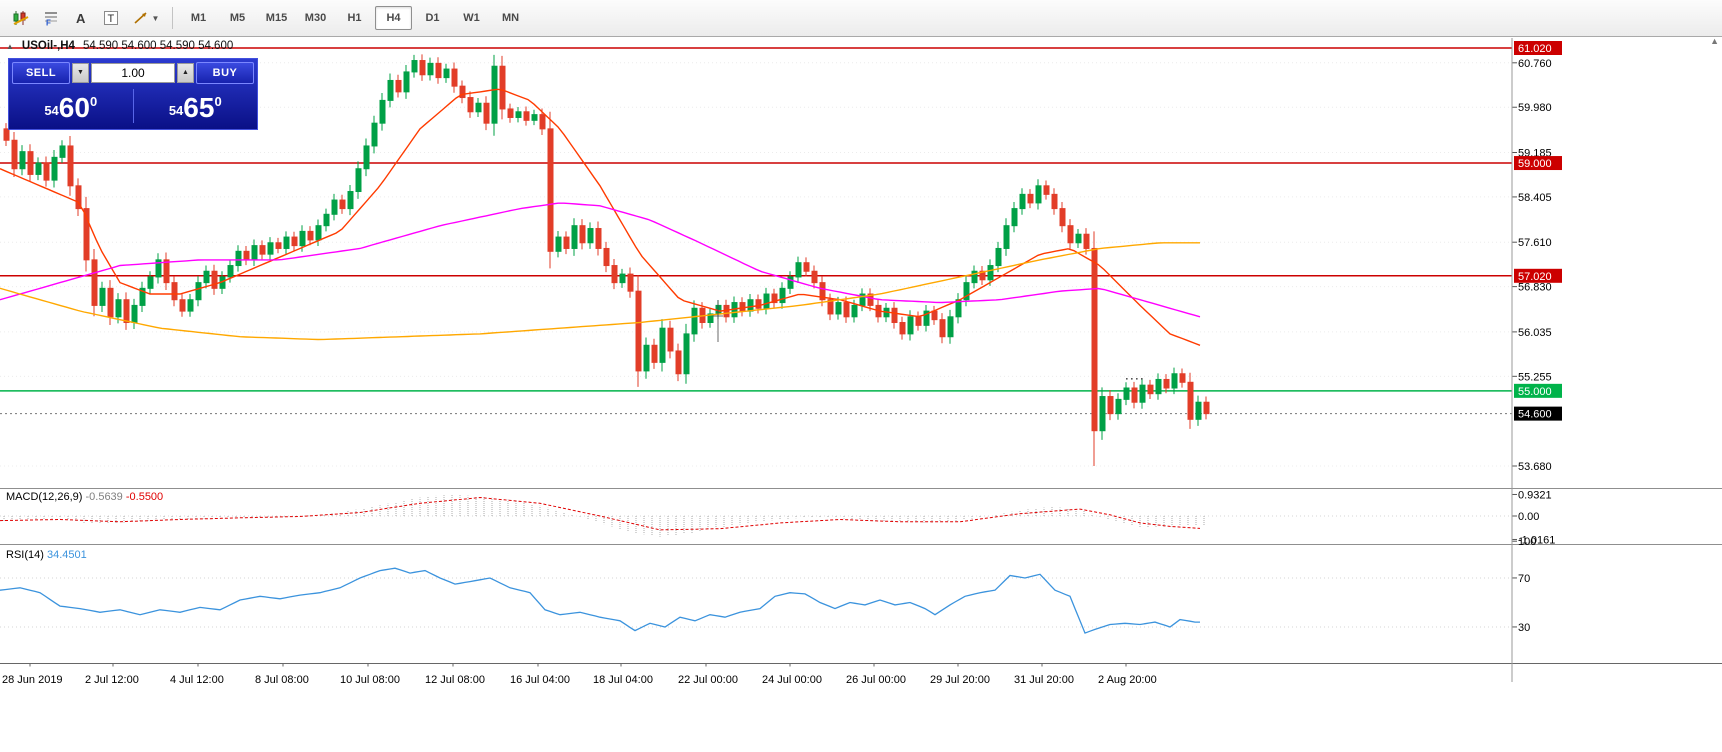 Image resolution: width=1722 pixels, height=752 pixels. Describe the element at coordinates (158, 46) in the screenshot. I see `ohlc-values: 54.590 54.600 54.590 54.600` at that location.